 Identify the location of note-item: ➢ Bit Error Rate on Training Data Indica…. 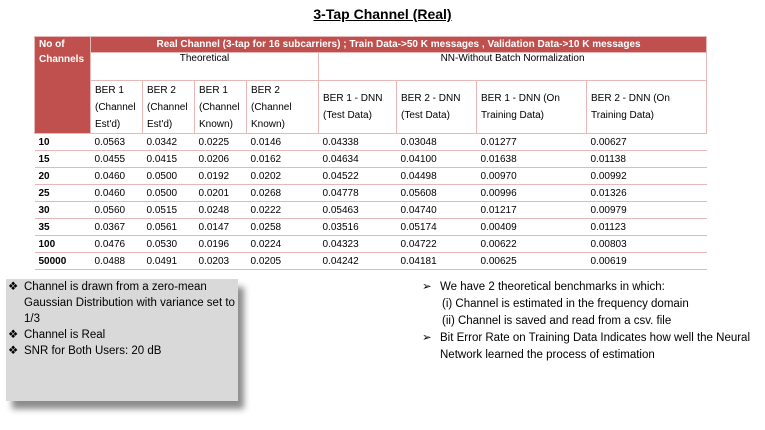
(586, 346).